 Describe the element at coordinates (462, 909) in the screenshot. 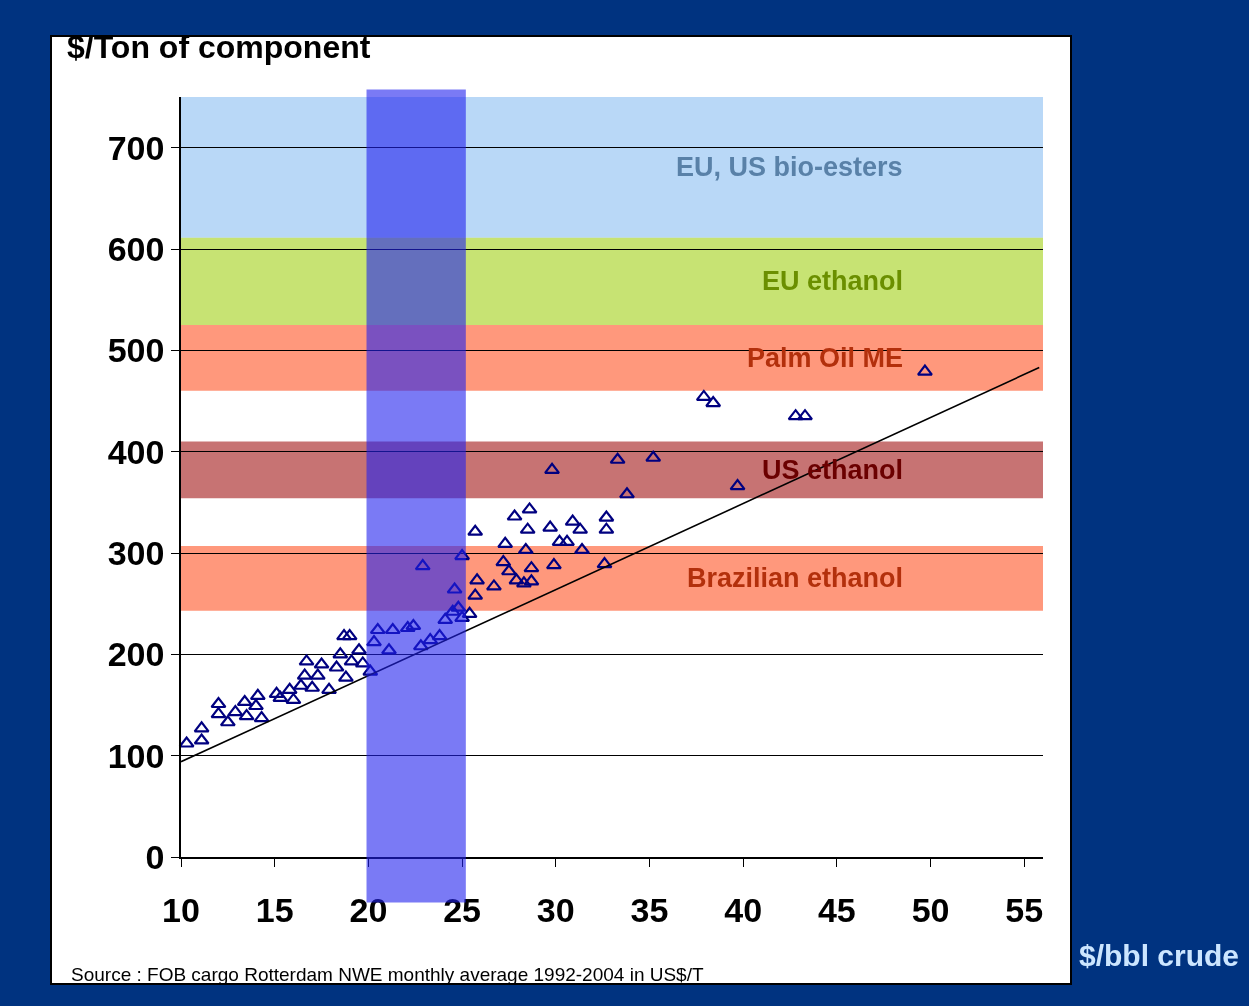

I see `x-tick-label: 25` at that location.